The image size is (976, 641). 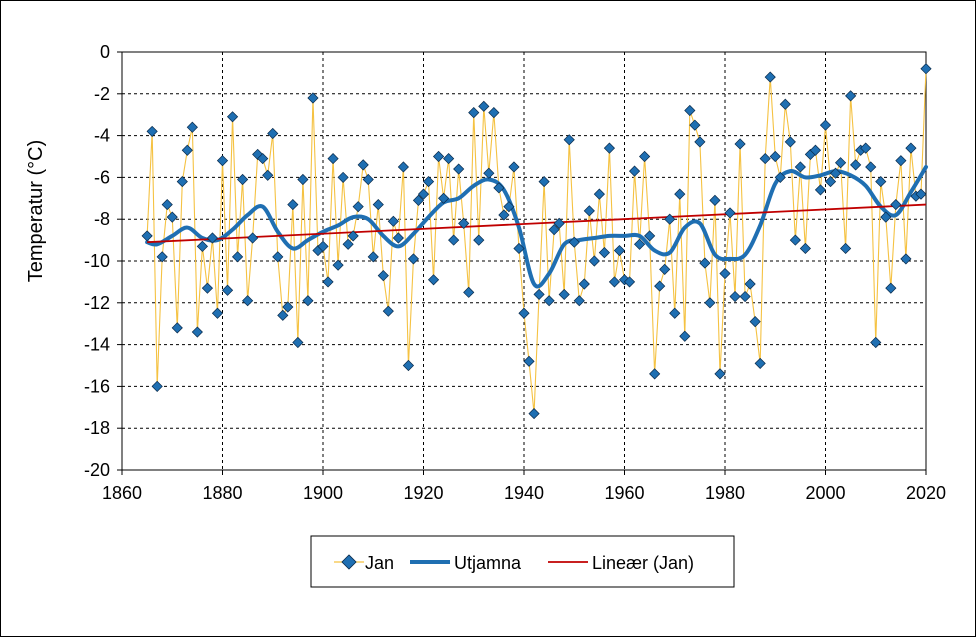 I want to click on legend-box, so click(x=522, y=561).